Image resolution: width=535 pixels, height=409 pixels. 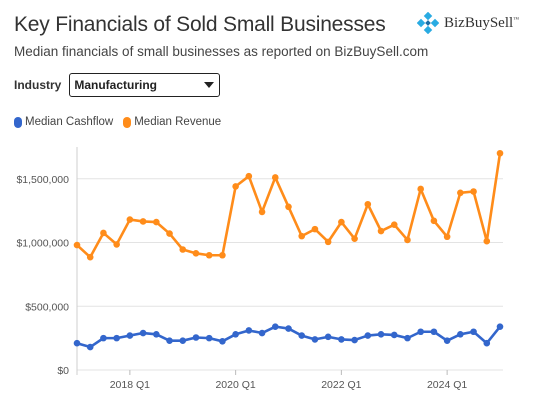 What do you see at coordinates (38, 85) in the screenshot?
I see `industry-label: Industry` at bounding box center [38, 85].